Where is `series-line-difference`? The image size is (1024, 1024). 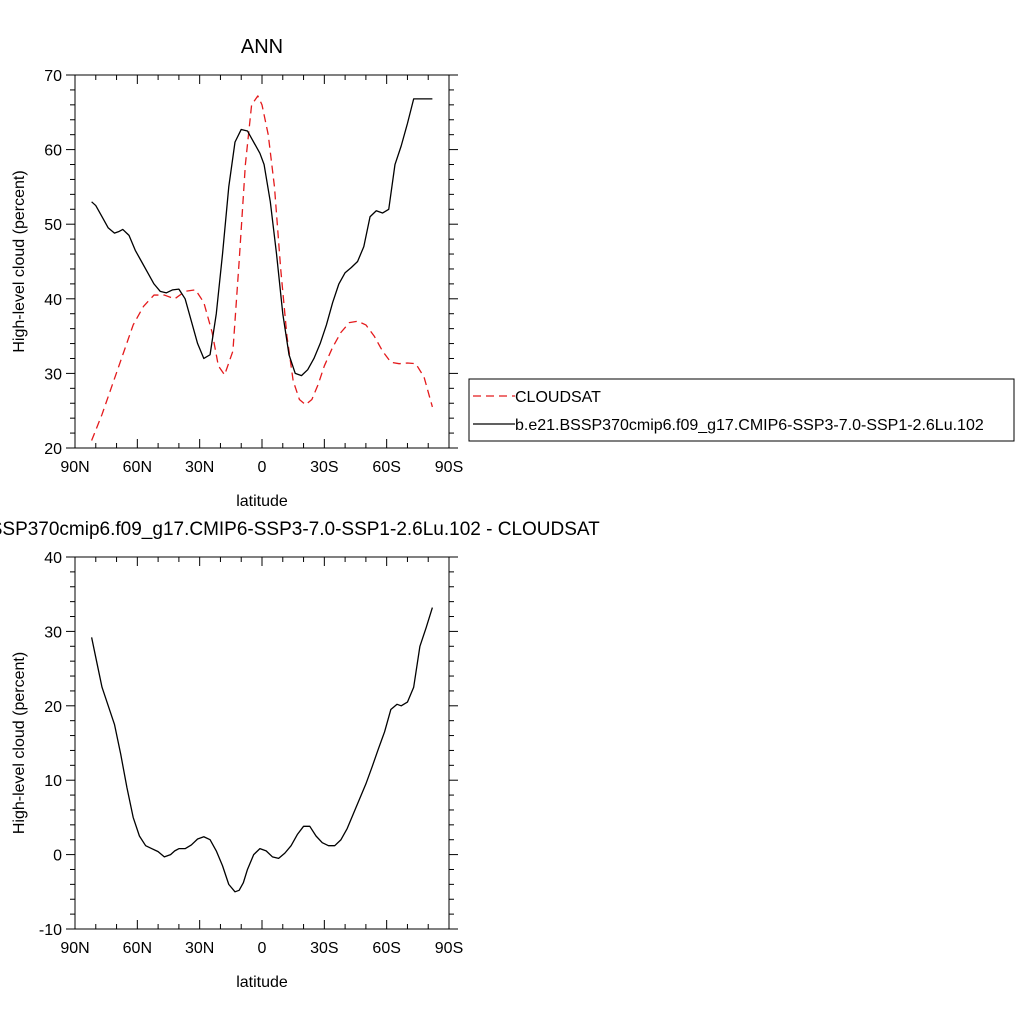 series-line-difference is located at coordinates (262, 750).